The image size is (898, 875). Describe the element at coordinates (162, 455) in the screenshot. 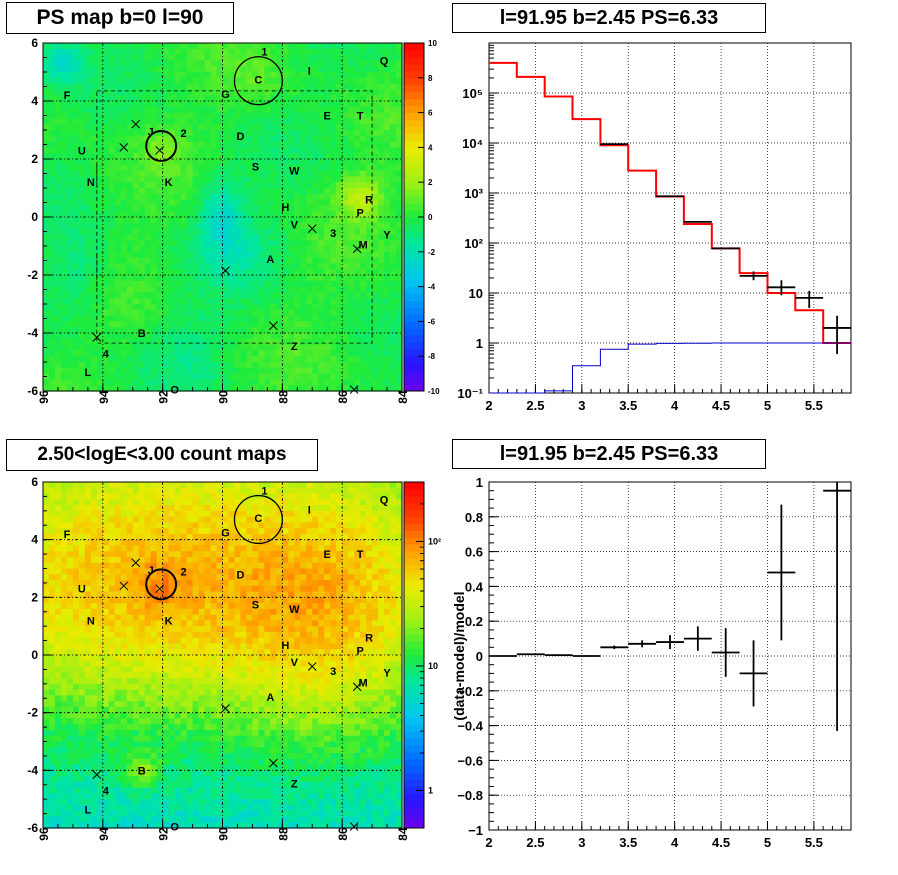

I see `count-map-title: 2.50<logE<3.00 count maps` at that location.